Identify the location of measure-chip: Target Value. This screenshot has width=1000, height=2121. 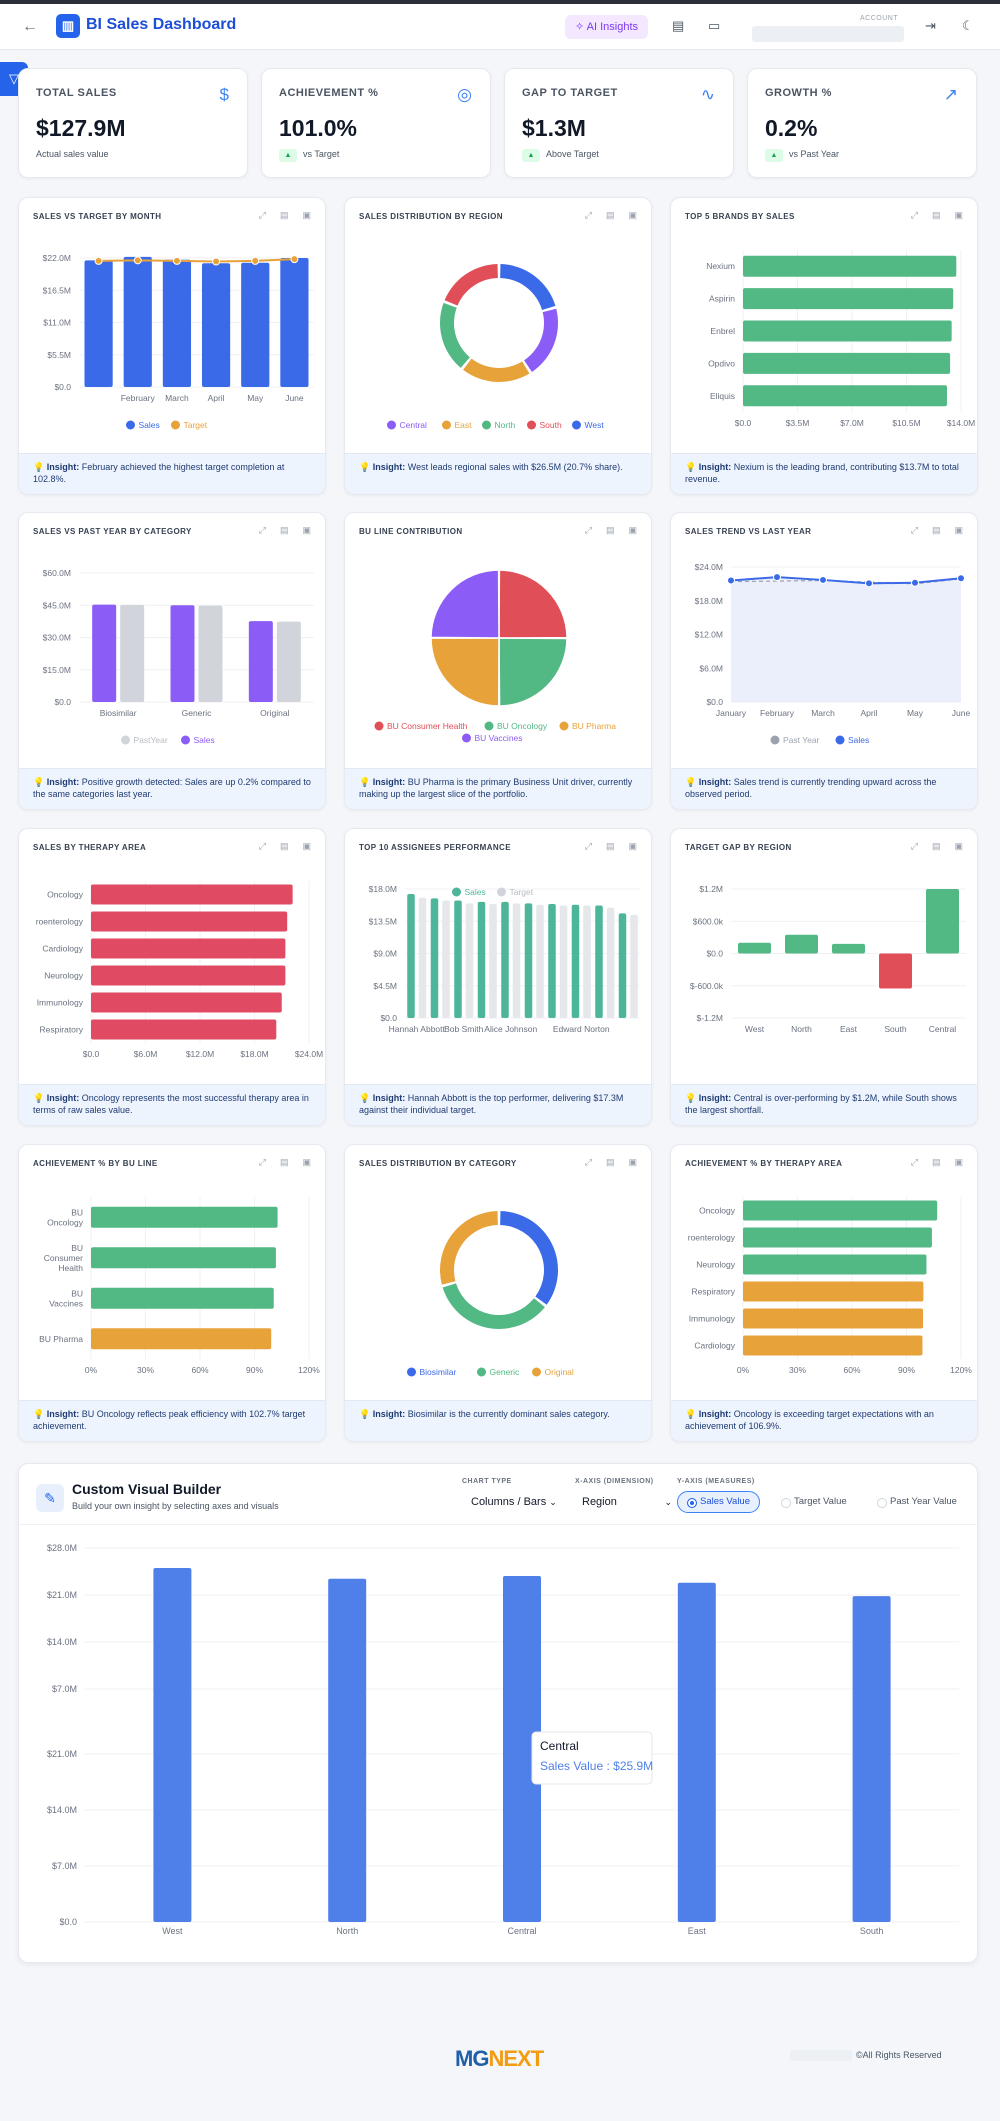
(814, 1502).